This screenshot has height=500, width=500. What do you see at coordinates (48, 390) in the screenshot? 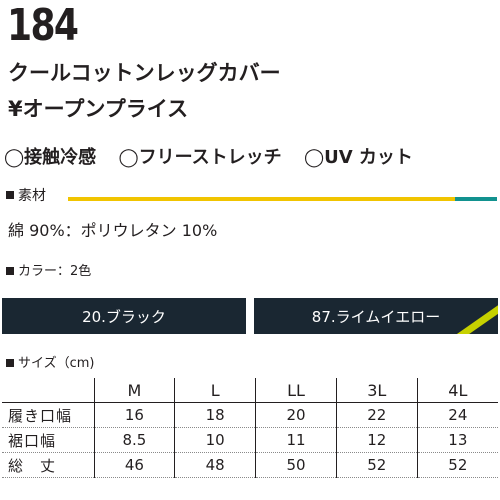
I see `size-table-corner` at bounding box center [48, 390].